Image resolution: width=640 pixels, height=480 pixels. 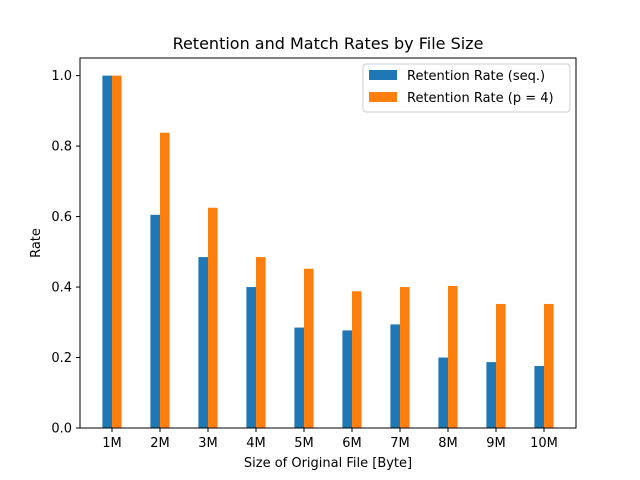 What do you see at coordinates (61, 76) in the screenshot?
I see `y-tick-label: 1.0` at bounding box center [61, 76].